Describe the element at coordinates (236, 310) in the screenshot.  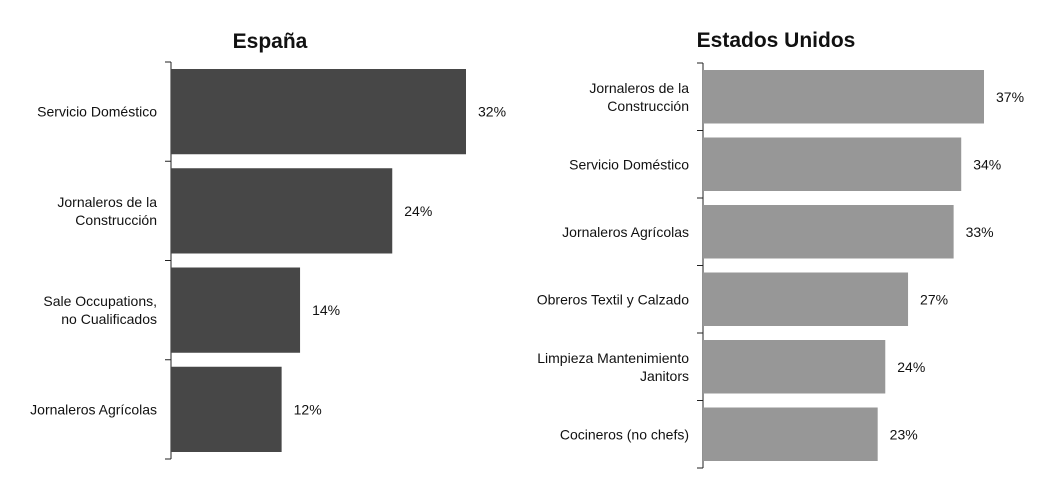
I see `bar-sale-occupations-no-cualificados` at that location.